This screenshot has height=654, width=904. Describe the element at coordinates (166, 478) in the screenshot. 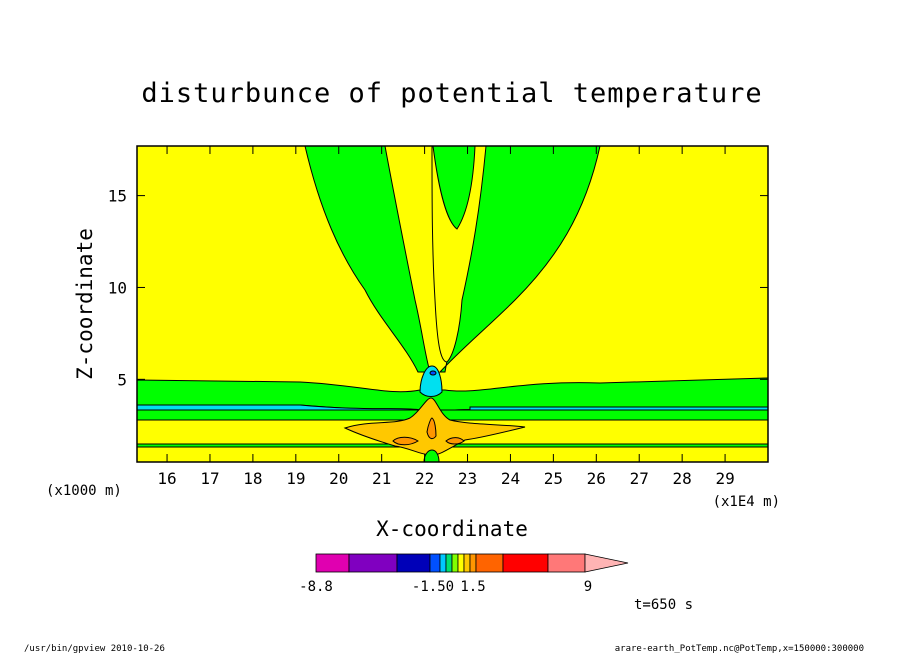

I see `x-tick-label: 16` at that location.